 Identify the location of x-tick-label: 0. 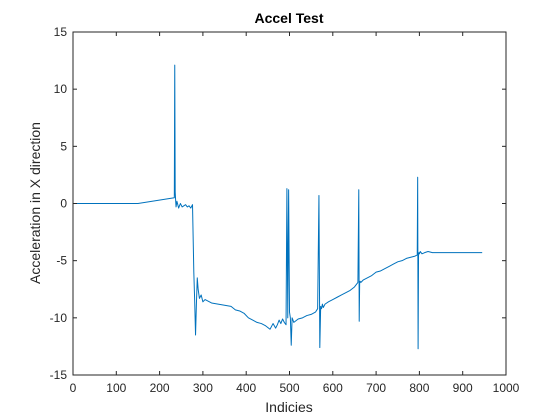
(73, 388).